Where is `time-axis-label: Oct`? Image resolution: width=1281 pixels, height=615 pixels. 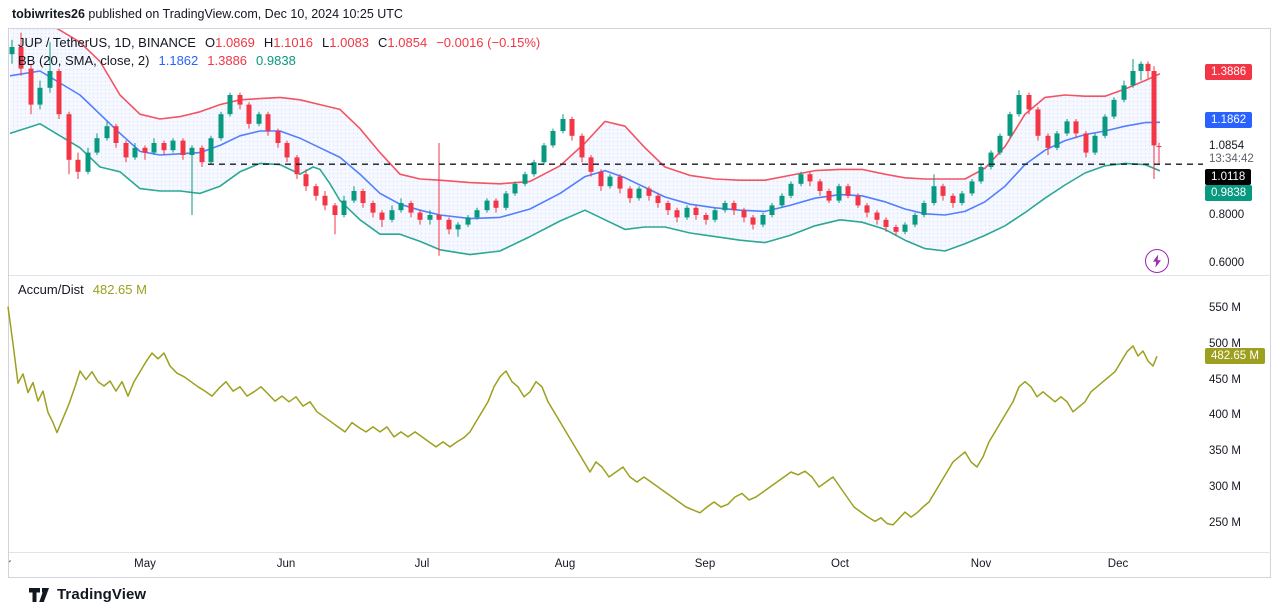
time-axis-label: Oct is located at coordinates (840, 564).